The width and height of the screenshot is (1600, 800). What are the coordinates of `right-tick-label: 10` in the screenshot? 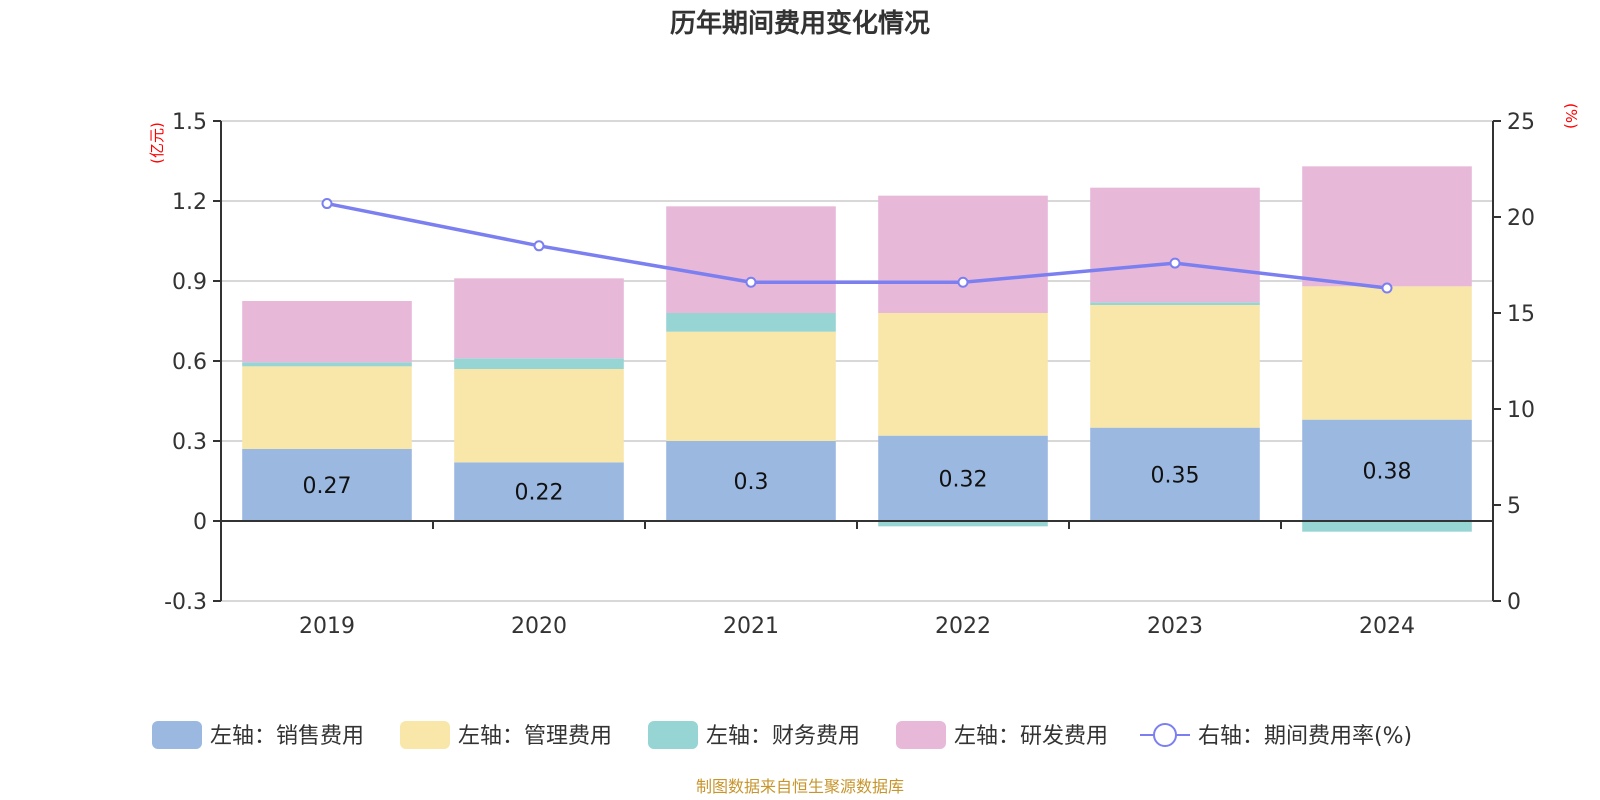 It's located at (1521, 410).